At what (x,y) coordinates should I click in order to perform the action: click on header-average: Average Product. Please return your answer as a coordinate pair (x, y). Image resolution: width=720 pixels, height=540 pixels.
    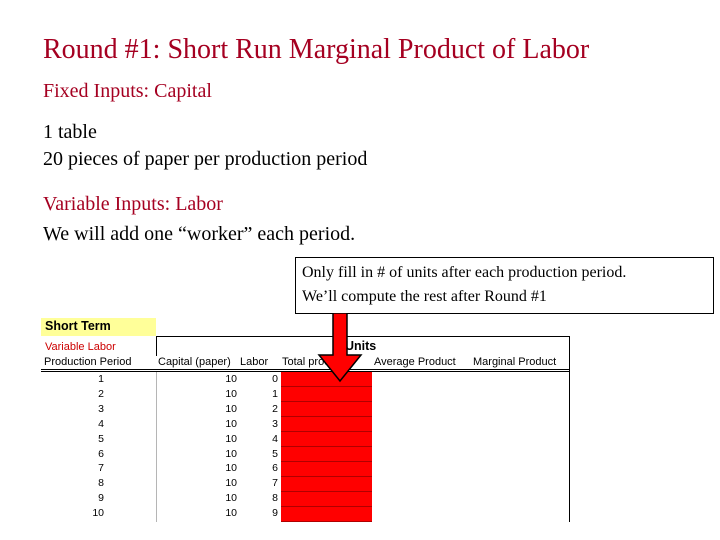
    Looking at the image, I should click on (415, 362).